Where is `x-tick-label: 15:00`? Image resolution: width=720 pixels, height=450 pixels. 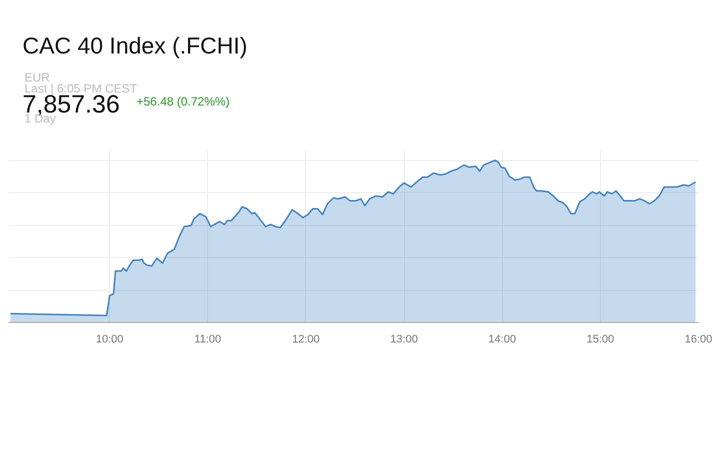
x-tick-label: 15:00 is located at coordinates (600, 340).